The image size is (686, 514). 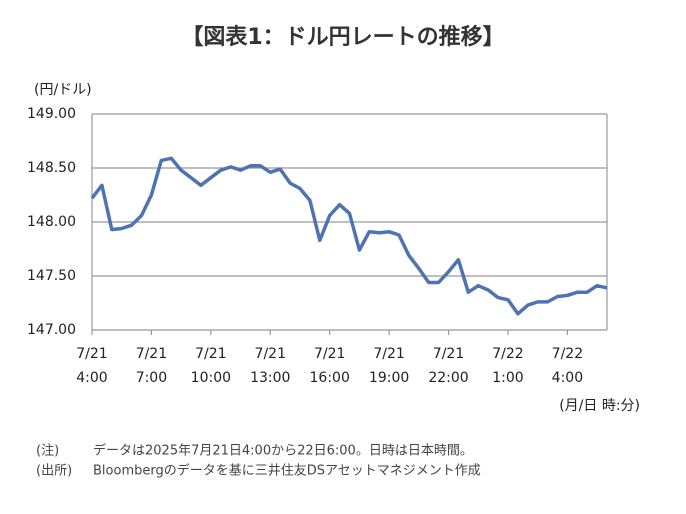 What do you see at coordinates (330, 378) in the screenshot?
I see `x-tick-label: 16:00` at bounding box center [330, 378].